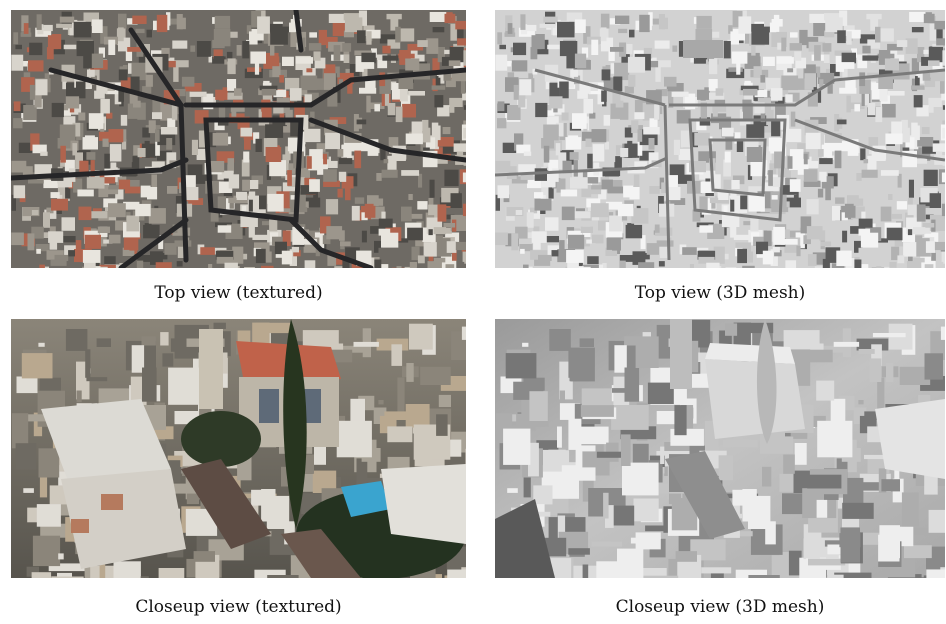 Image resolution: width=946 pixels, height=624 pixels. I want to click on cypress-tree, so click(295, 424).